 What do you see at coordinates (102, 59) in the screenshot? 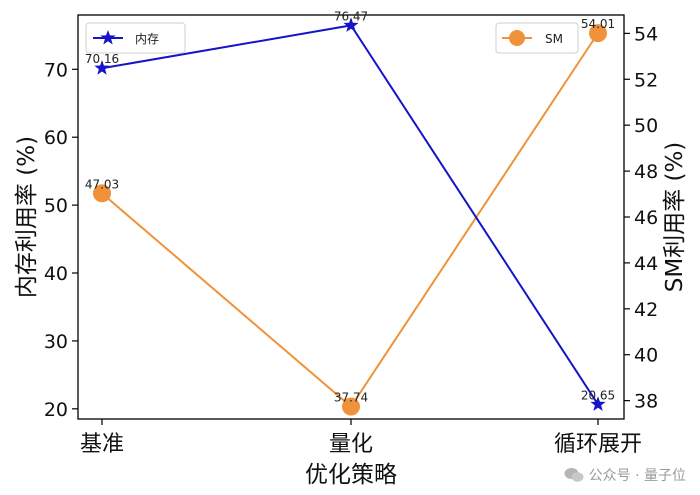
I see `memory-label-0: 70.16` at bounding box center [102, 59].